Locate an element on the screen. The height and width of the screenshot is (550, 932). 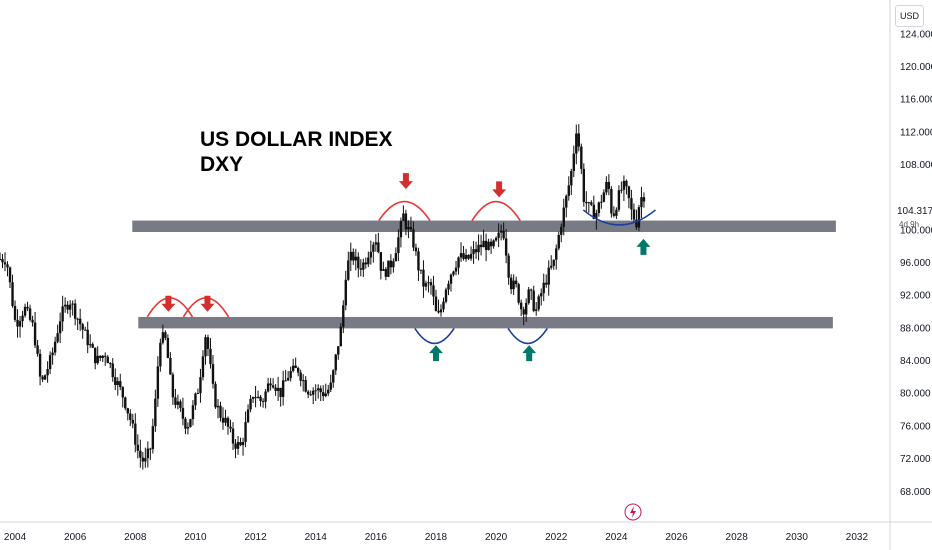
currency-selector: USD is located at coordinates (909, 16).